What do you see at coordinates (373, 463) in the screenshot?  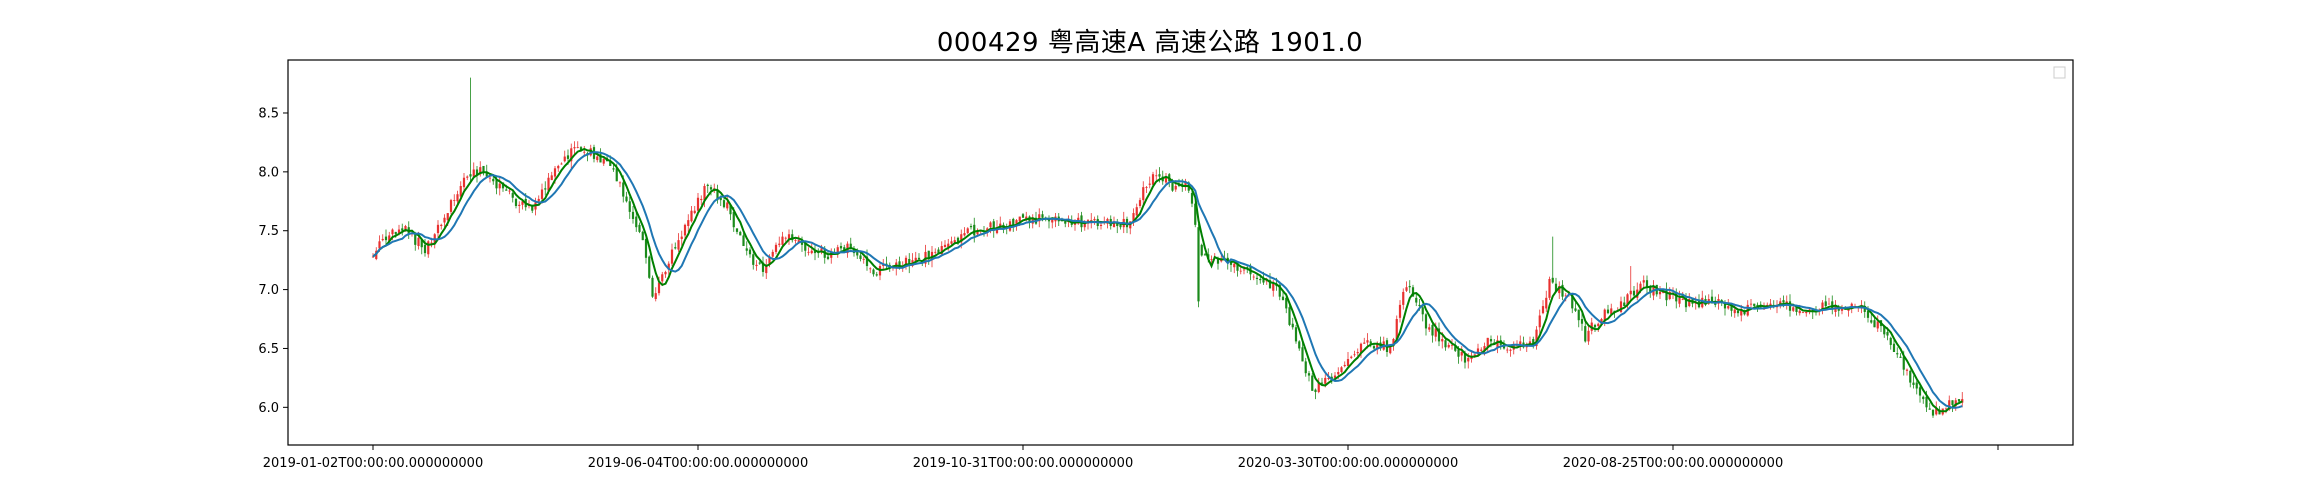 I see `x-tick-label: 2019-01-02T00:00:00.000000000` at bounding box center [373, 463].